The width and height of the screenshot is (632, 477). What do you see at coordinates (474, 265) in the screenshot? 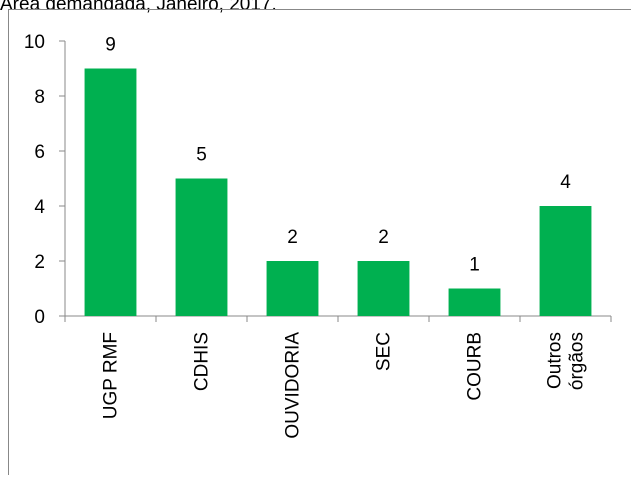
I see `data-label: 1` at bounding box center [474, 265].